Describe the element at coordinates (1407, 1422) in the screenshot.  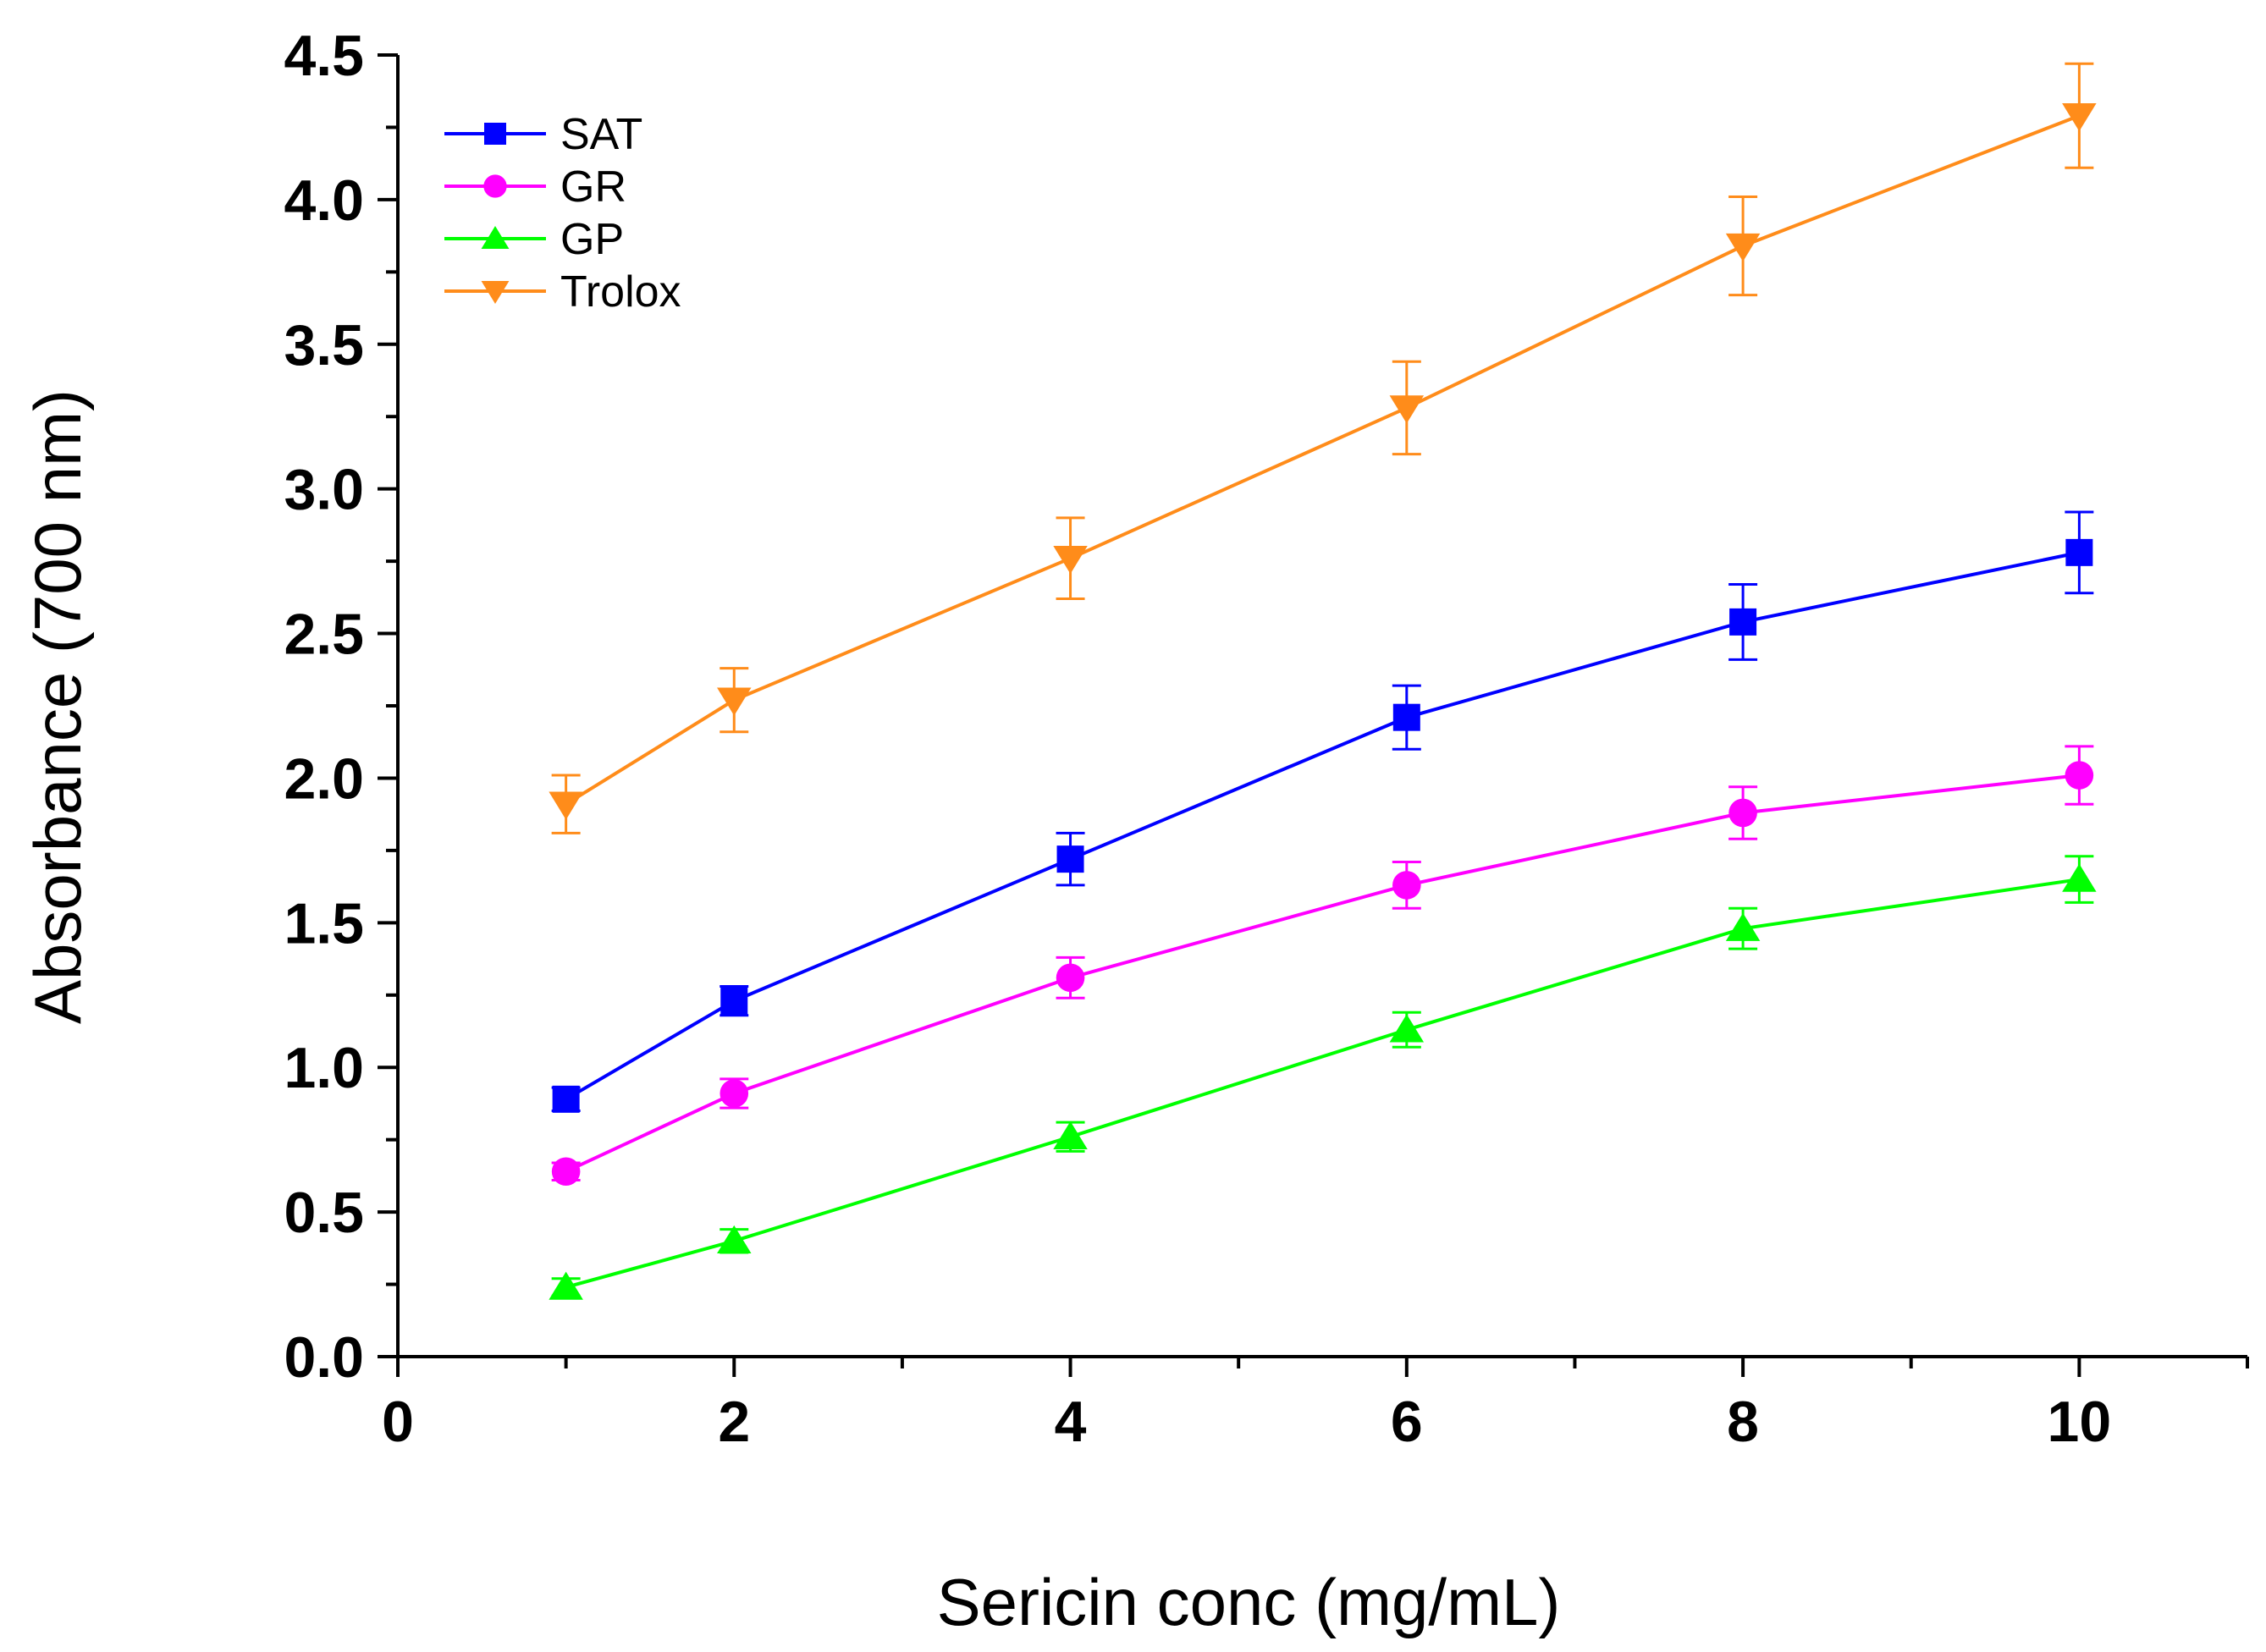
I see `x-tick-label: 6` at that location.